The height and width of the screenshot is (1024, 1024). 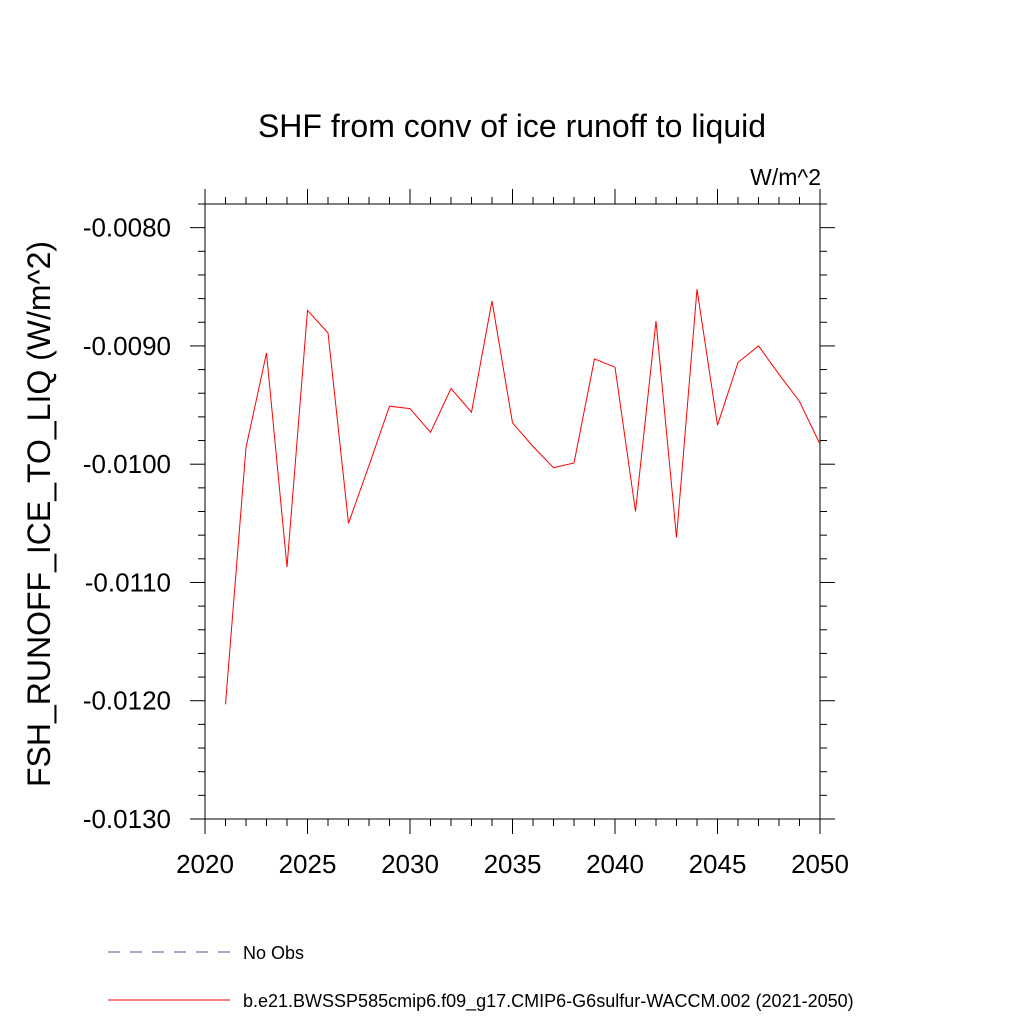 What do you see at coordinates (128, 582) in the screenshot?
I see `y-tick-label: -0.0110` at bounding box center [128, 582].